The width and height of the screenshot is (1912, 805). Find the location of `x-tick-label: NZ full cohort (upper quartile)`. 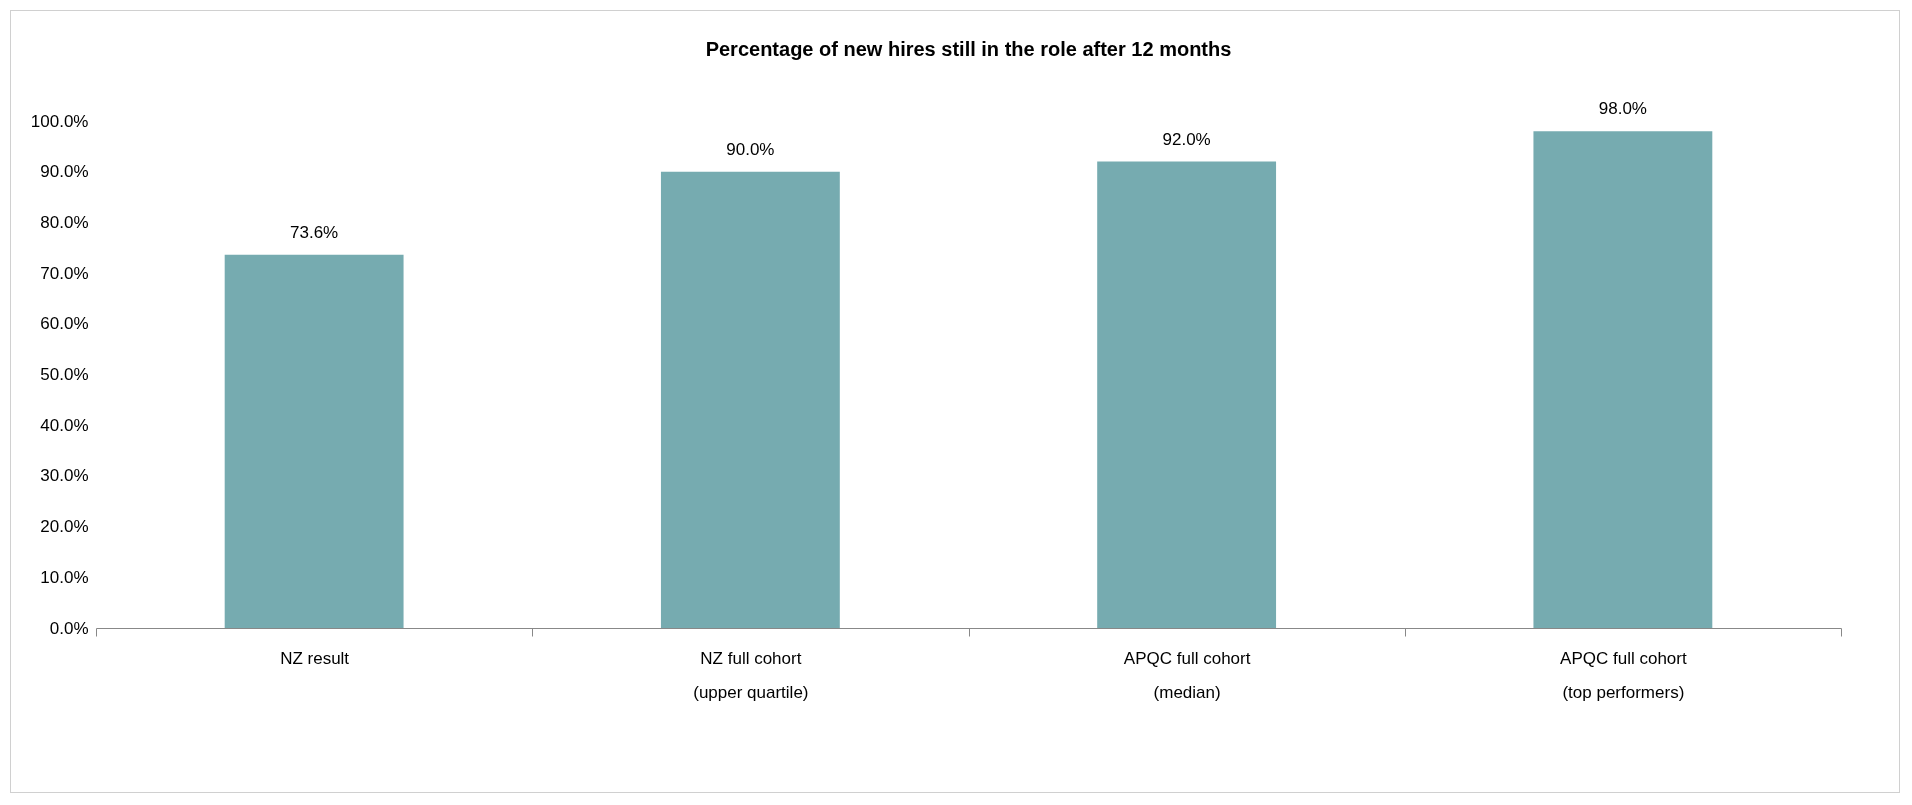

x-tick-label: NZ full cohort (upper quartile) is located at coordinates (751, 675).